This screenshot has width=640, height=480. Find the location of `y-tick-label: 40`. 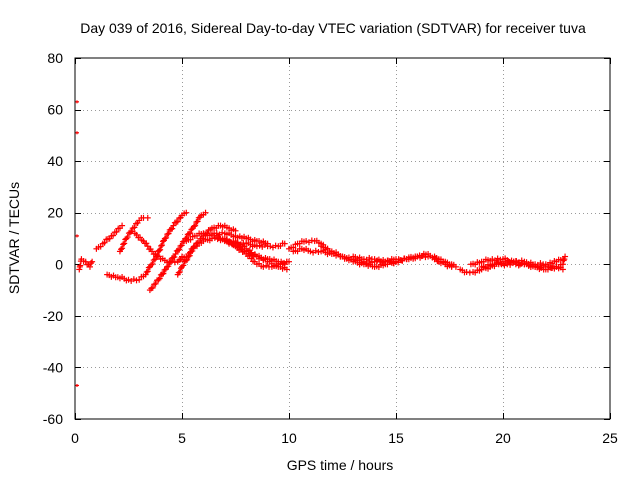

y-tick-label: 40 is located at coordinates (55, 161).